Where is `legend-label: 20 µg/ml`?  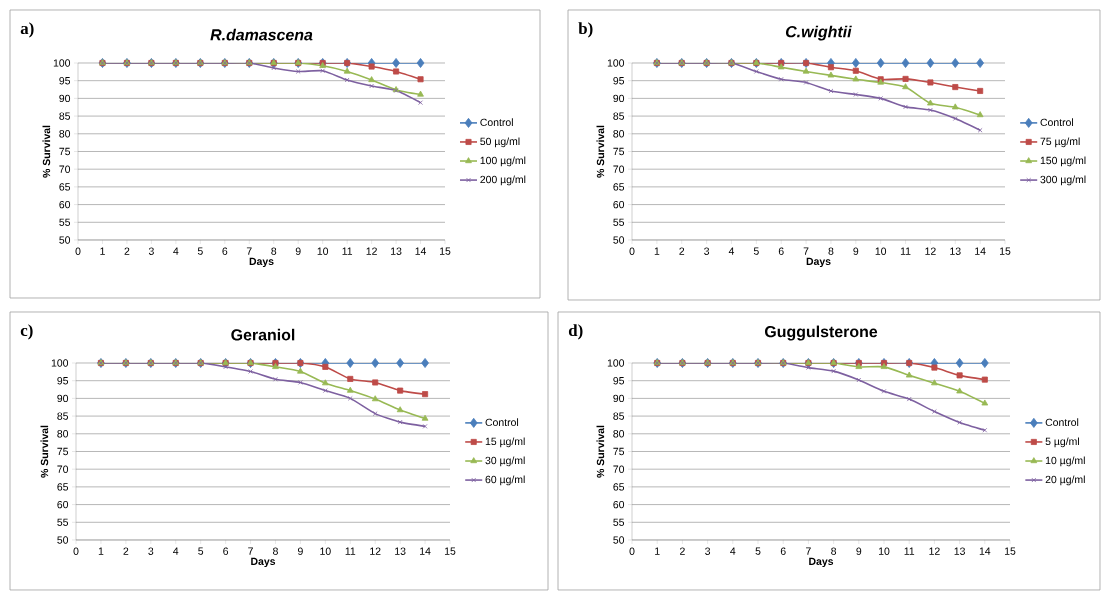
legend-label: 20 µg/ml is located at coordinates (1065, 480).